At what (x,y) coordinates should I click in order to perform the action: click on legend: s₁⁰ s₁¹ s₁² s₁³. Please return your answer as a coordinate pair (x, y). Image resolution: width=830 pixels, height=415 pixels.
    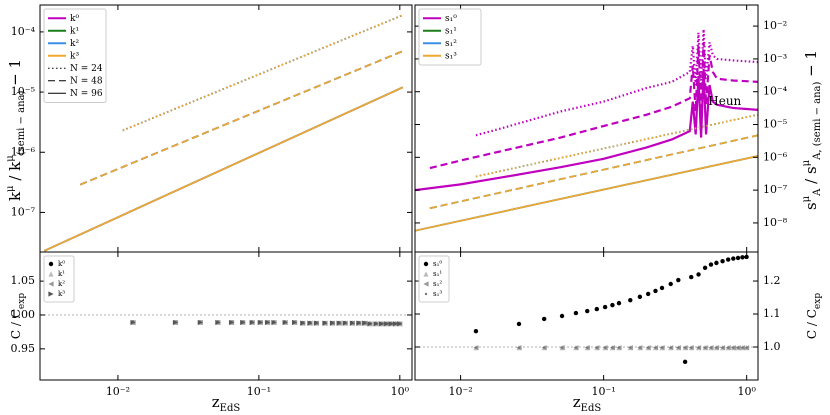
    Looking at the image, I should click on (450, 37).